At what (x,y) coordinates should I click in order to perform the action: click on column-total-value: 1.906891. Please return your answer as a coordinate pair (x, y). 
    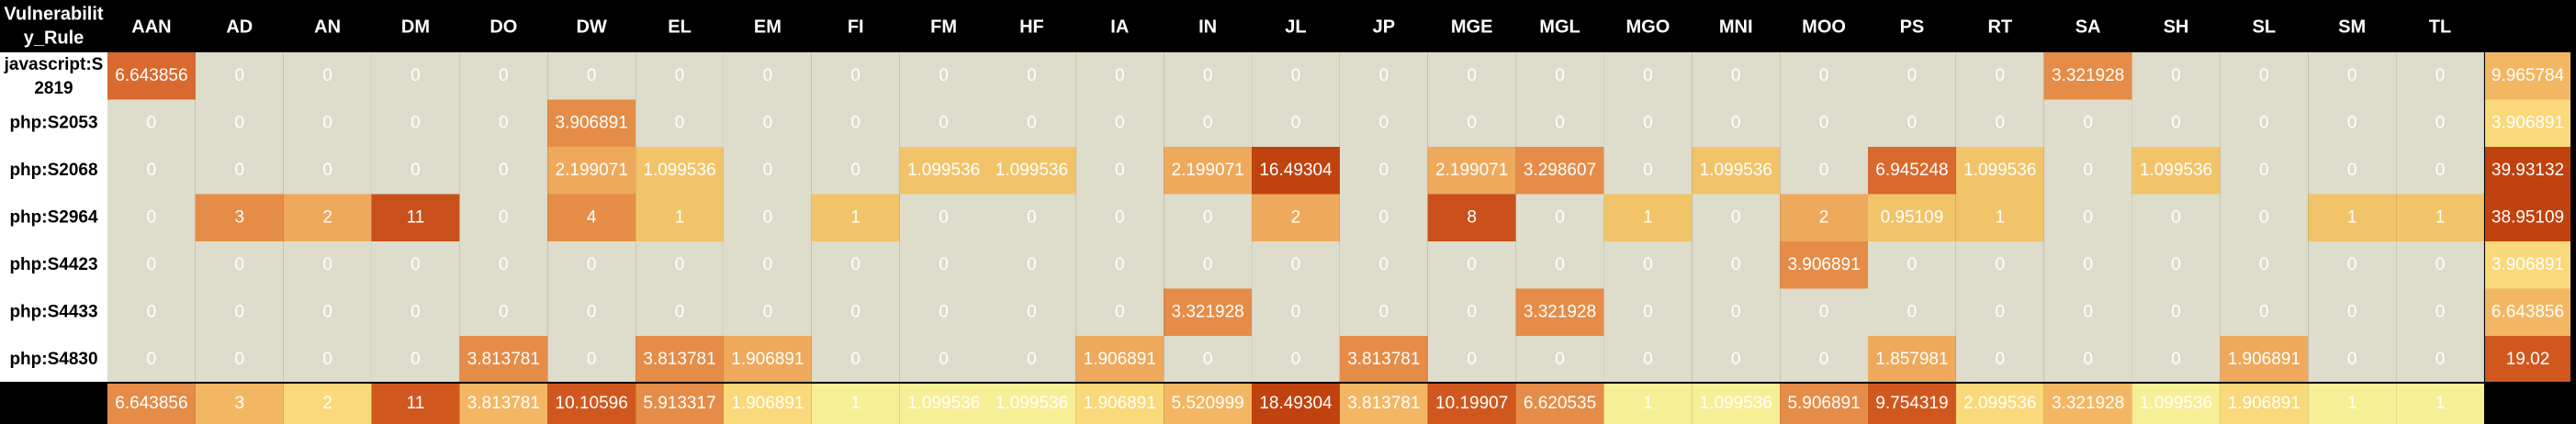
    Looking at the image, I should click on (2264, 403).